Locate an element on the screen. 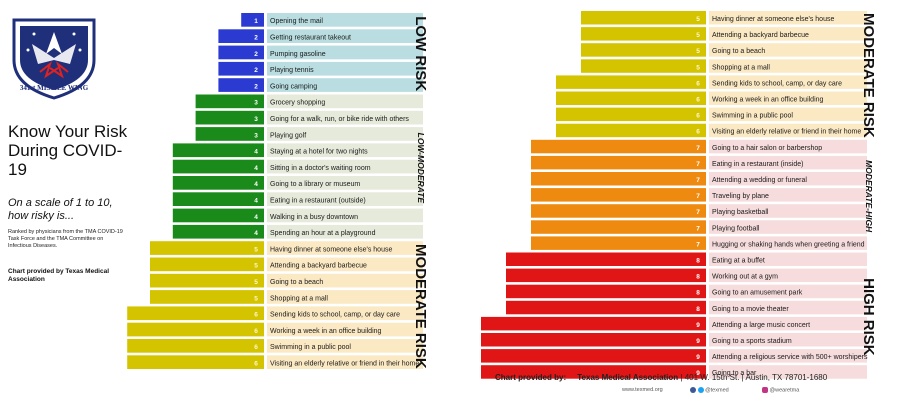  activity-label: Walking in a busy downtown is located at coordinates (314, 217).